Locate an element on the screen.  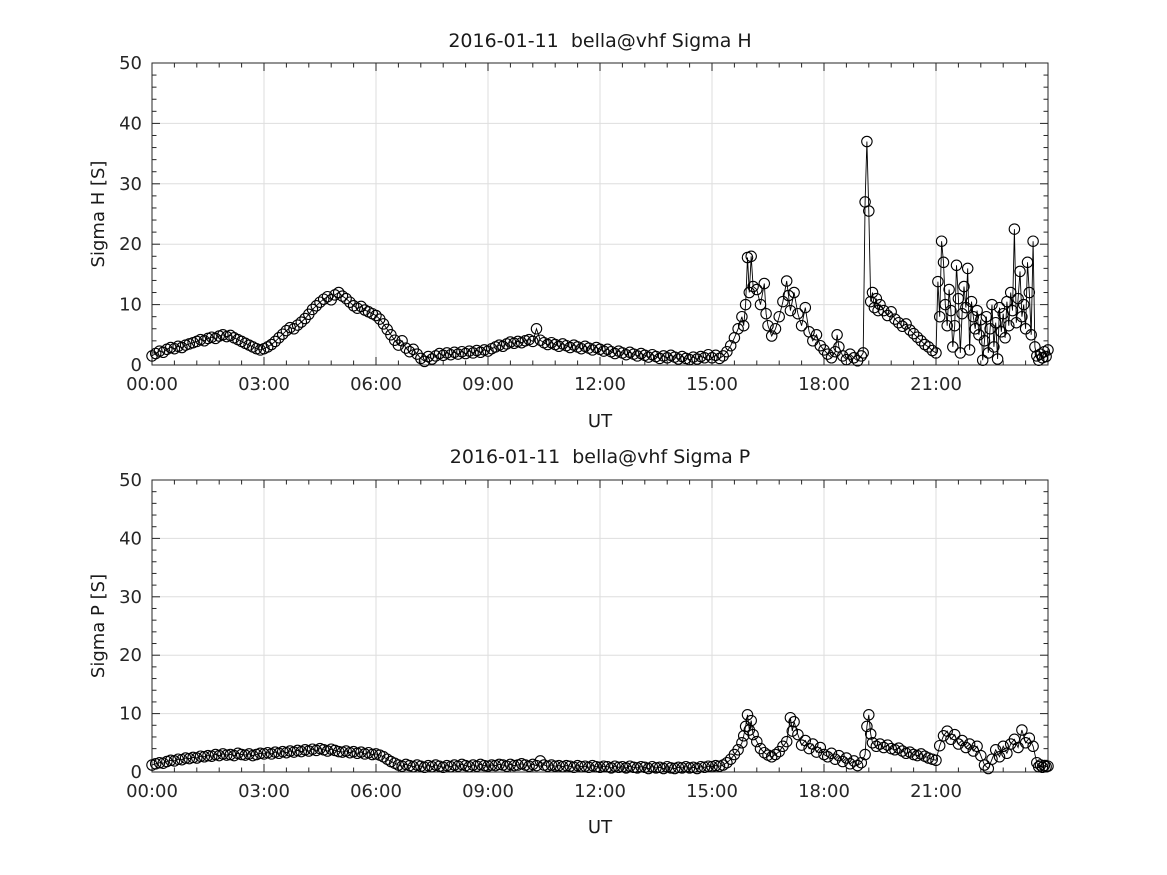
x-tick-label: 03:00 is located at coordinates (264, 791).